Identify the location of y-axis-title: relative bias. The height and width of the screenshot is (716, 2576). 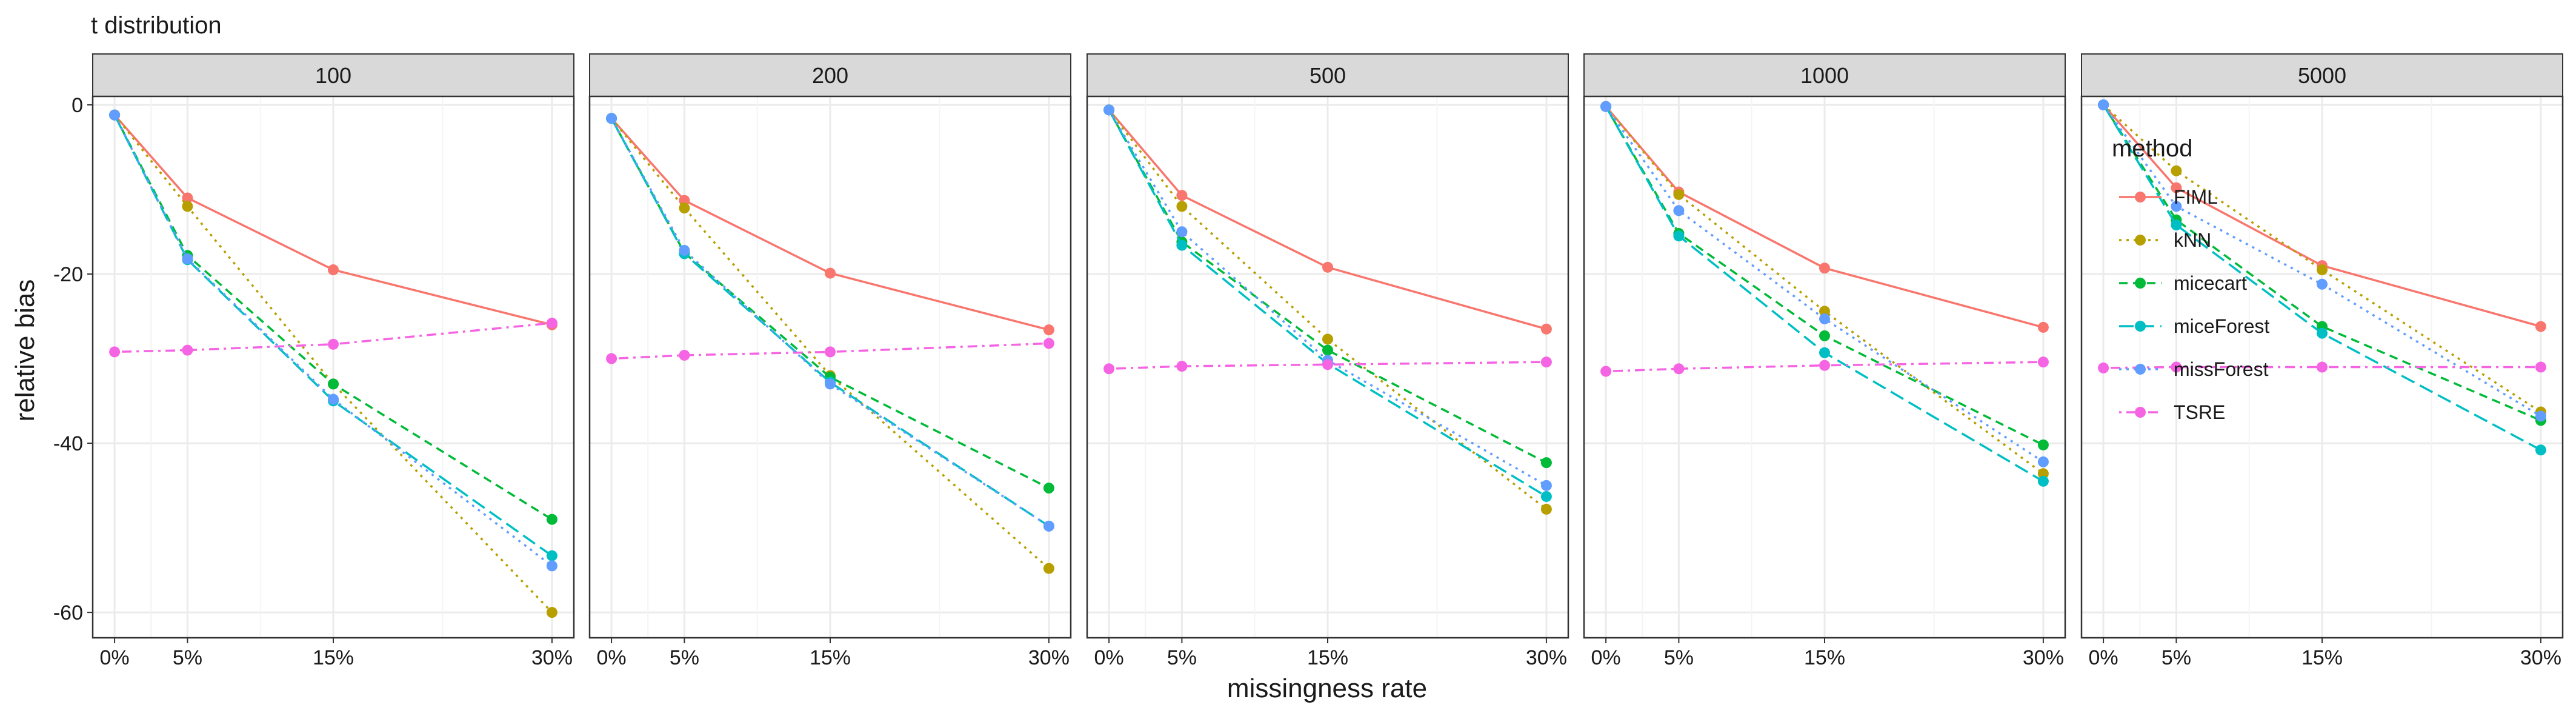
(25, 350).